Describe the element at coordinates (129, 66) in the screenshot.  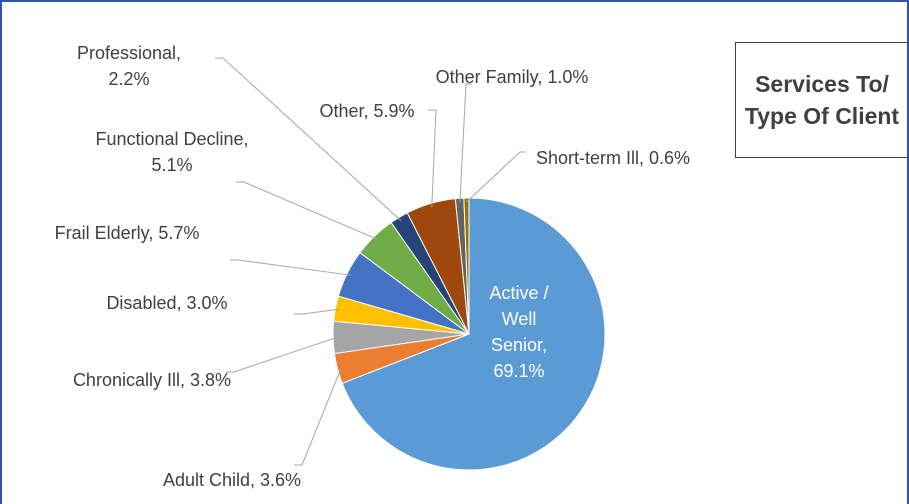
I see `data-label: Professional 2.2%` at that location.